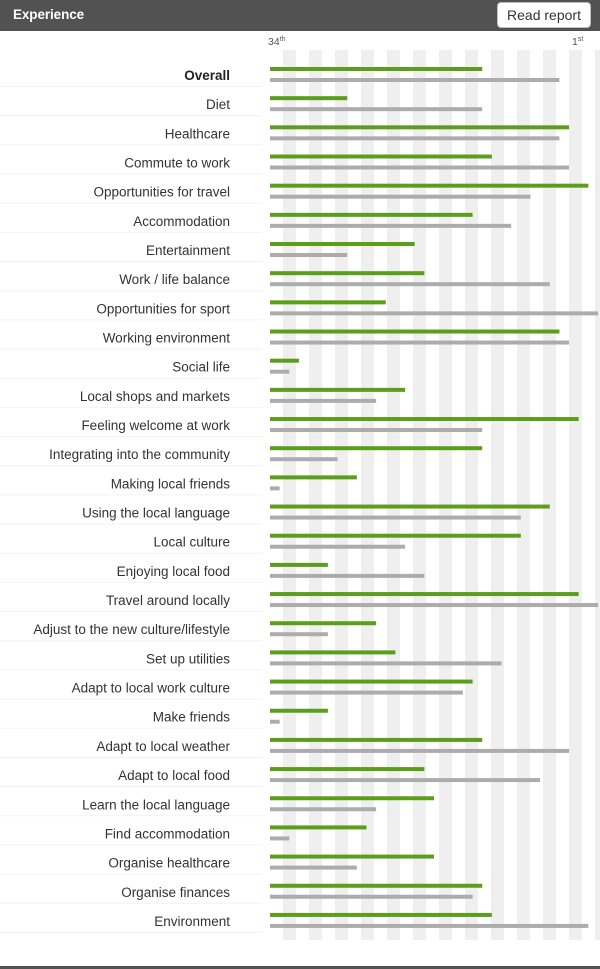 This screenshot has width=600, height=969. What do you see at coordinates (300, 15) in the screenshot?
I see `header-bar: Experience Read report` at bounding box center [300, 15].